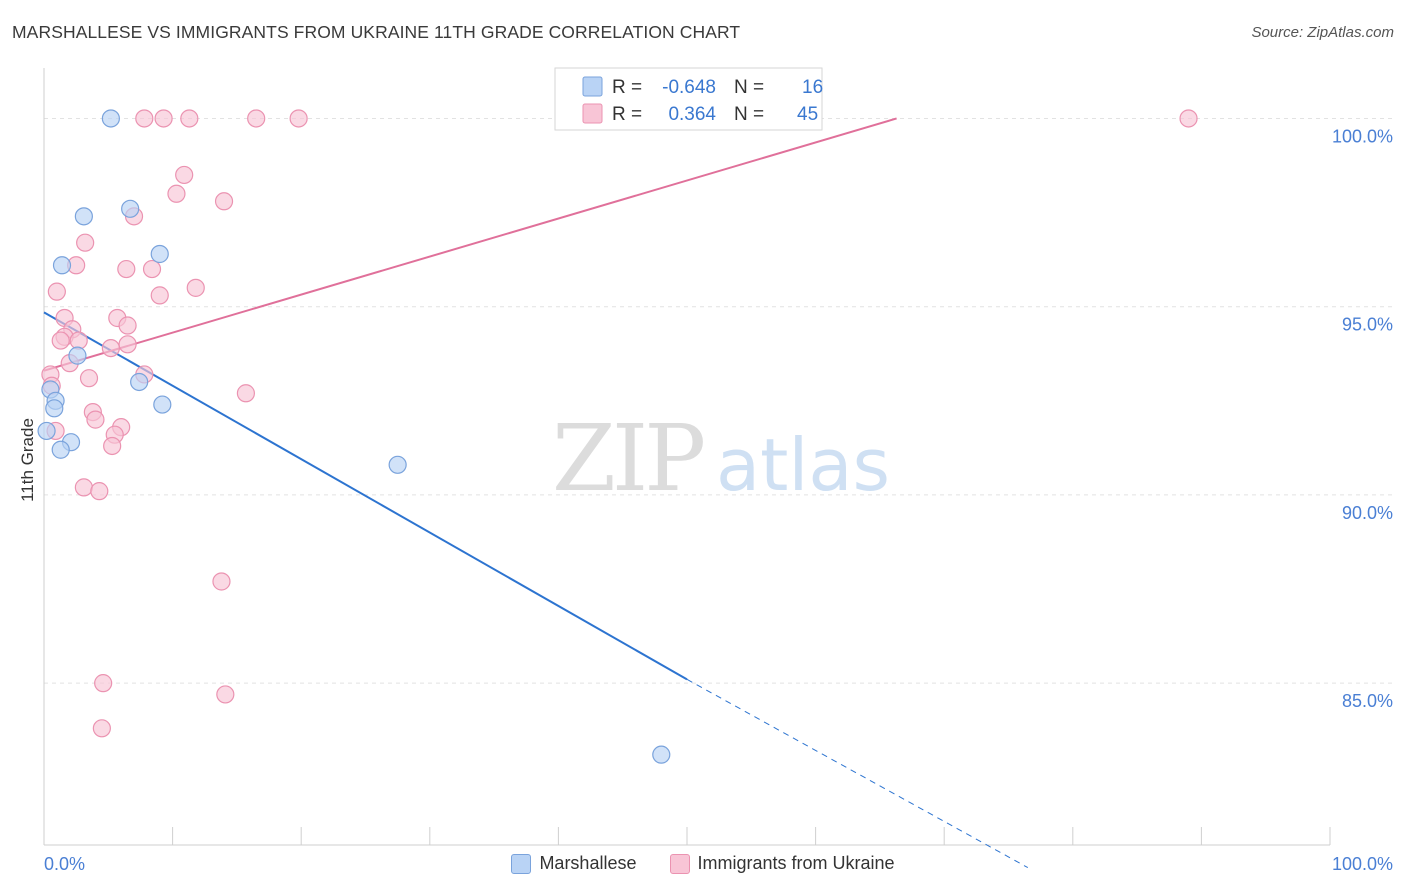 The image size is (1406, 892). What do you see at coordinates (627, 114) in the screenshot?
I see `stats-r-label-2: R =` at bounding box center [627, 114].